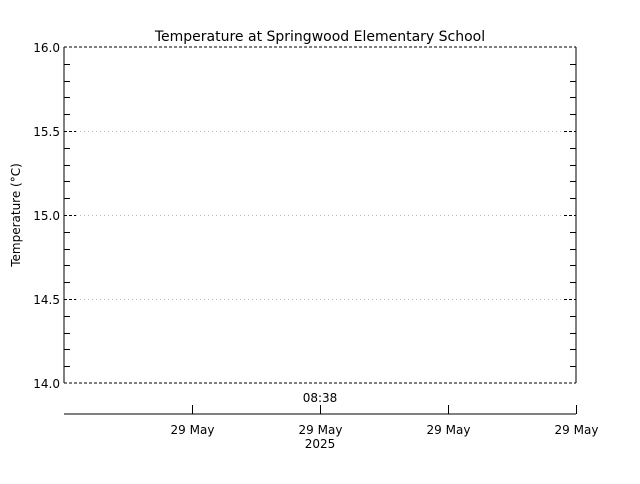 The width and height of the screenshot is (640, 484). What do you see at coordinates (384, 409) in the screenshot?
I see `x-ticks` at bounding box center [384, 409].